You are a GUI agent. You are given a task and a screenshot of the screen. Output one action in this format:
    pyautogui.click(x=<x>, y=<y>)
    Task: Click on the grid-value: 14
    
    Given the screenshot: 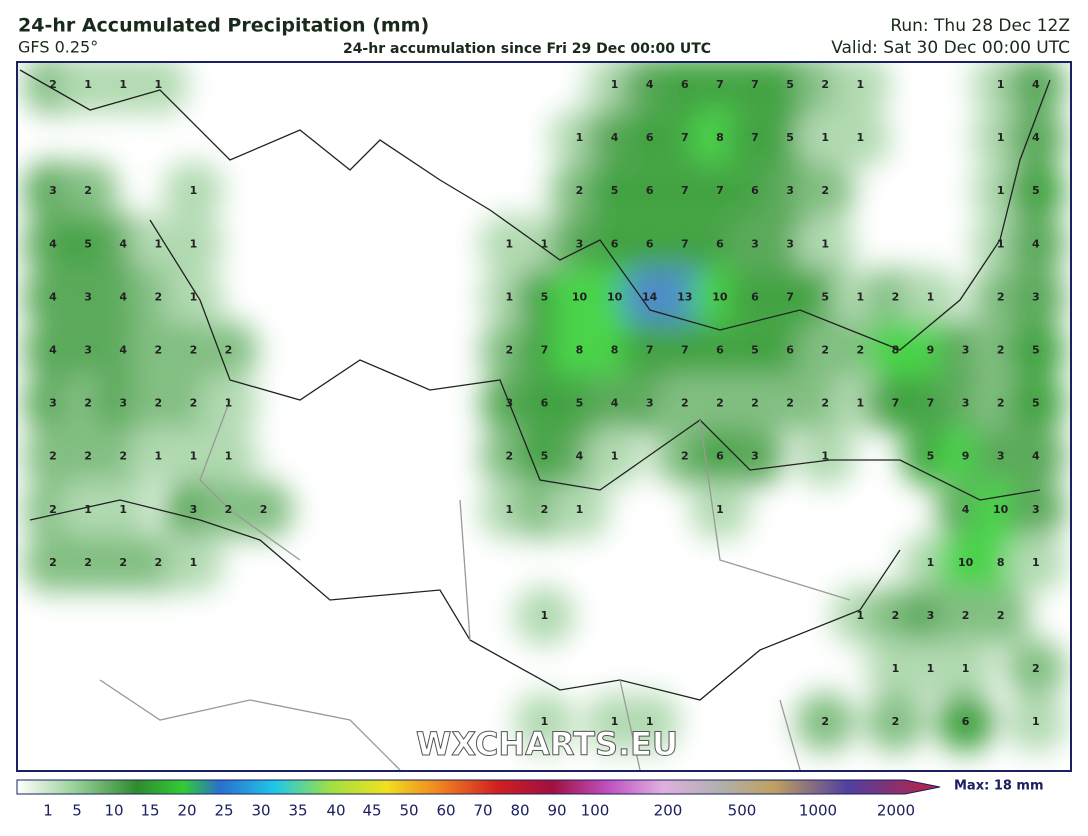 What is the action you would take?
    pyautogui.click(x=650, y=296)
    